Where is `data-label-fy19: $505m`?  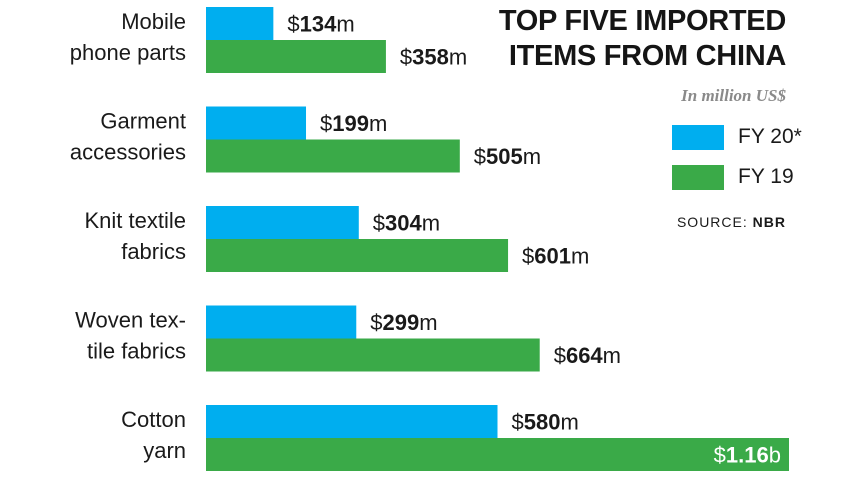
data-label-fy19: $505m is located at coordinates (507, 156).